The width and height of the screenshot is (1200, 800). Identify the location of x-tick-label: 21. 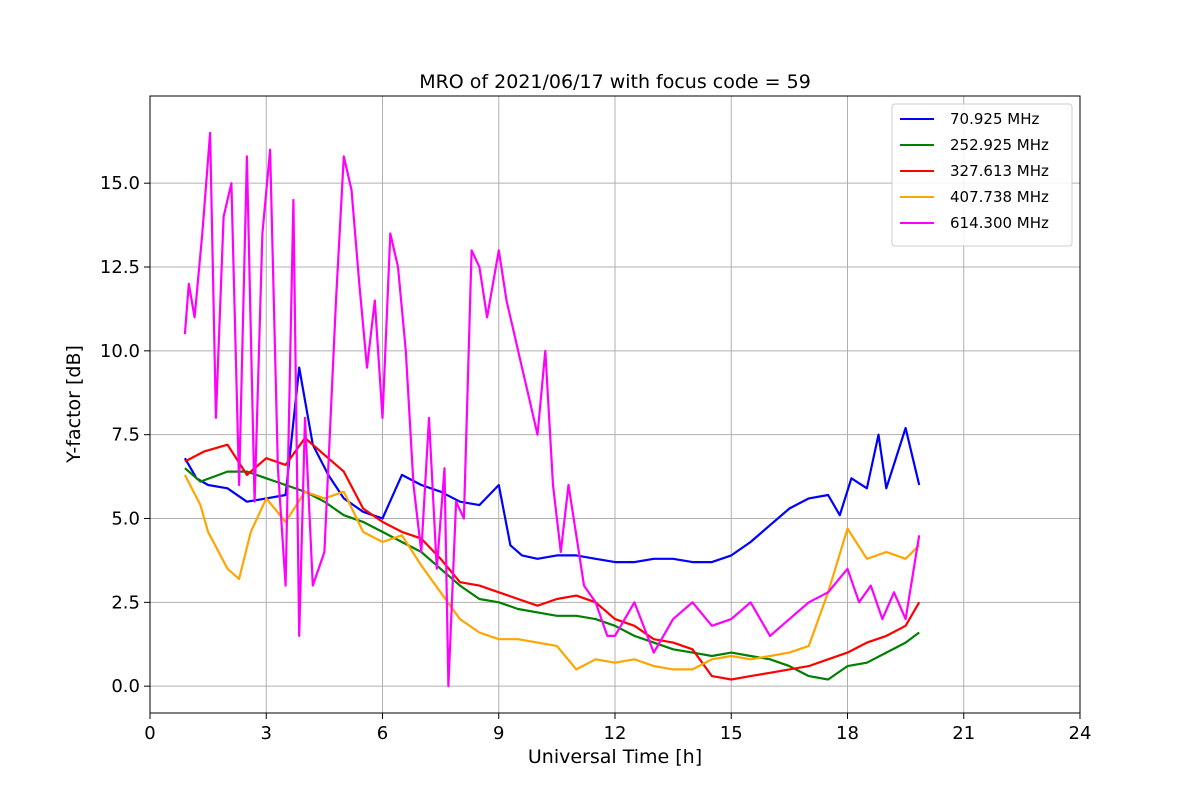
(963, 733).